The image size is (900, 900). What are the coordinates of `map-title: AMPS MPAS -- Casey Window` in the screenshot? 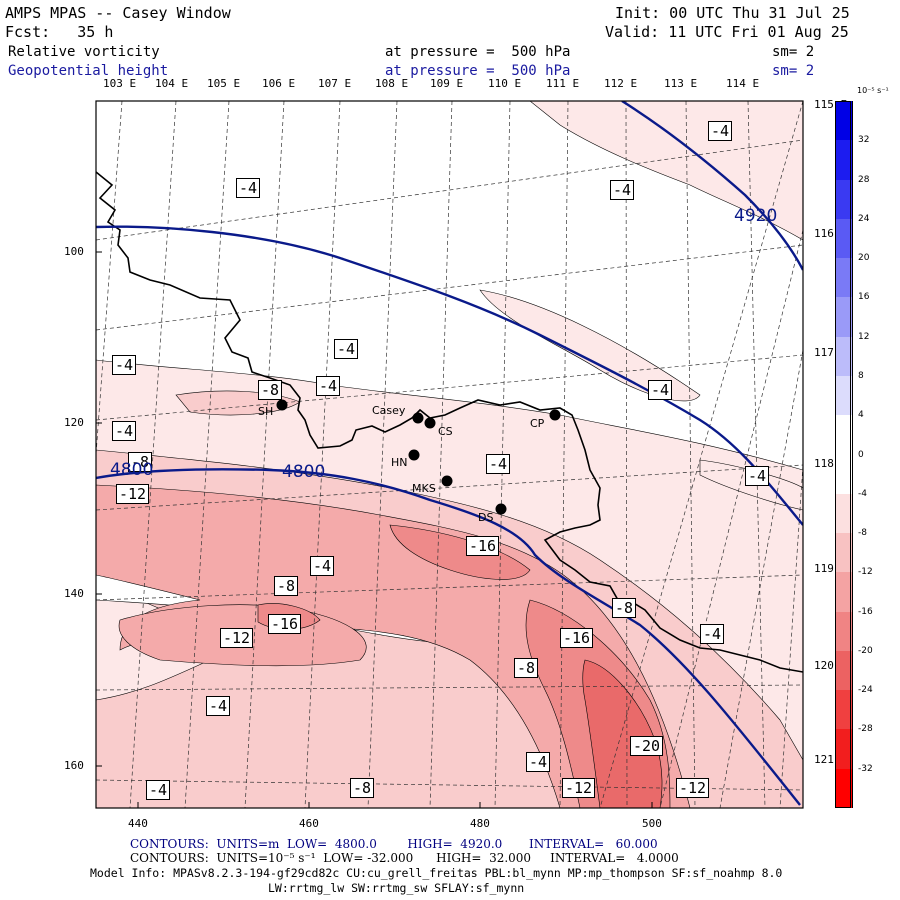 It's located at (118, 13).